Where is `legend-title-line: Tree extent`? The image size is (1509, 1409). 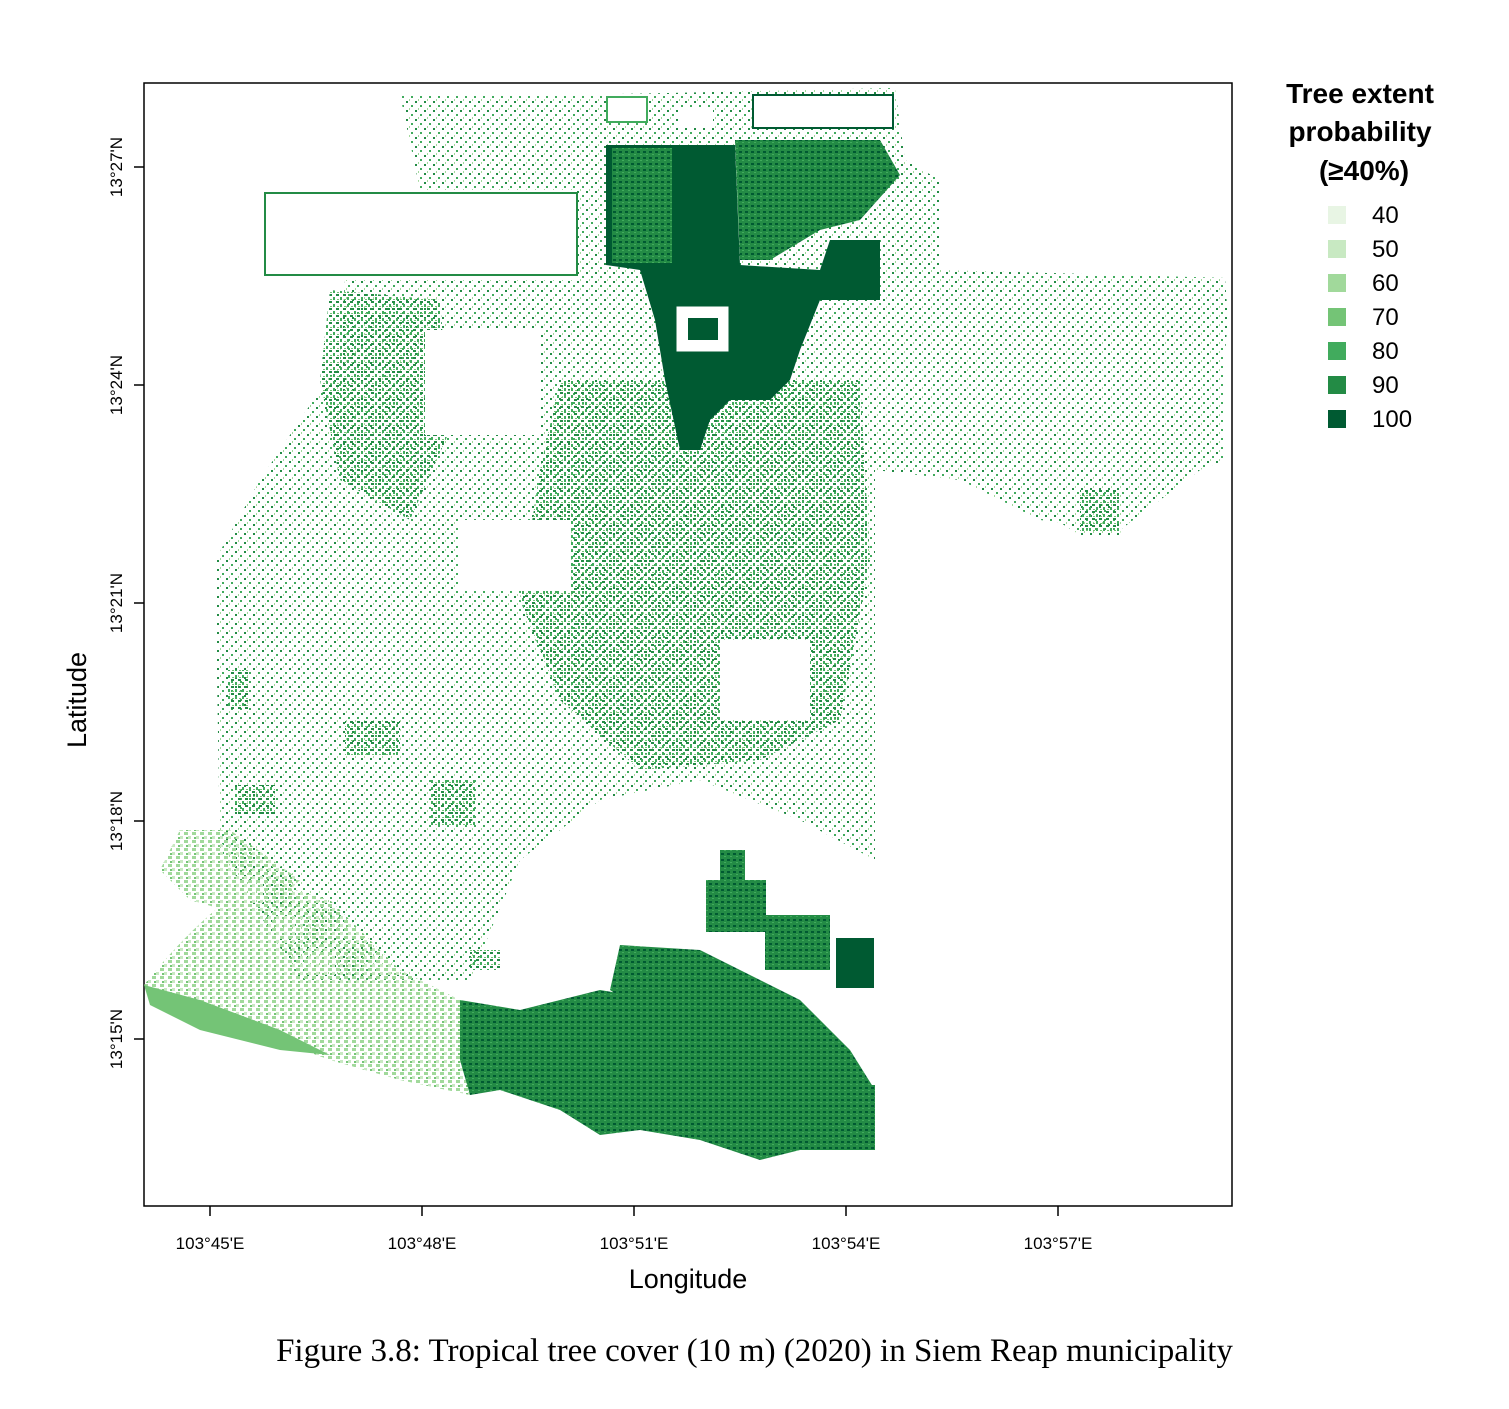
legend-title-line: Tree extent is located at coordinates (1360, 93).